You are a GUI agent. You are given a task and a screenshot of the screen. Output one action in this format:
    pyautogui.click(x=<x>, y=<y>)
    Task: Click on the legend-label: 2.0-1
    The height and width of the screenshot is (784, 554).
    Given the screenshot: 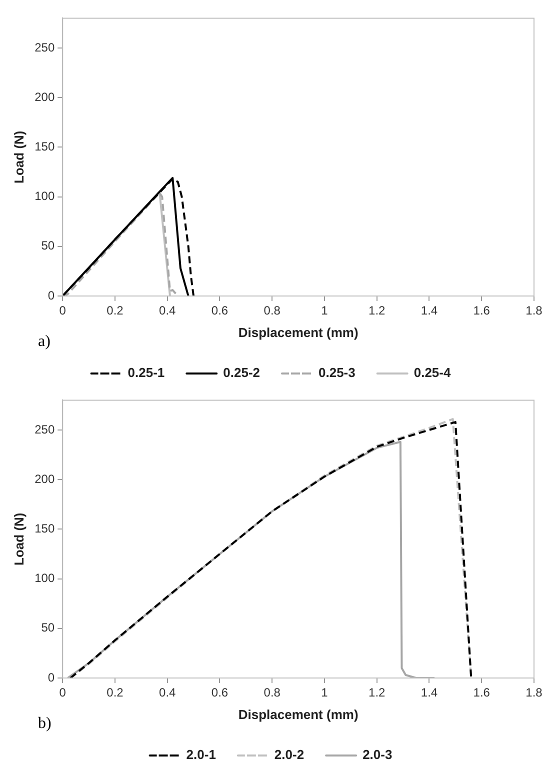 What is the action you would take?
    pyautogui.click(x=201, y=754)
    